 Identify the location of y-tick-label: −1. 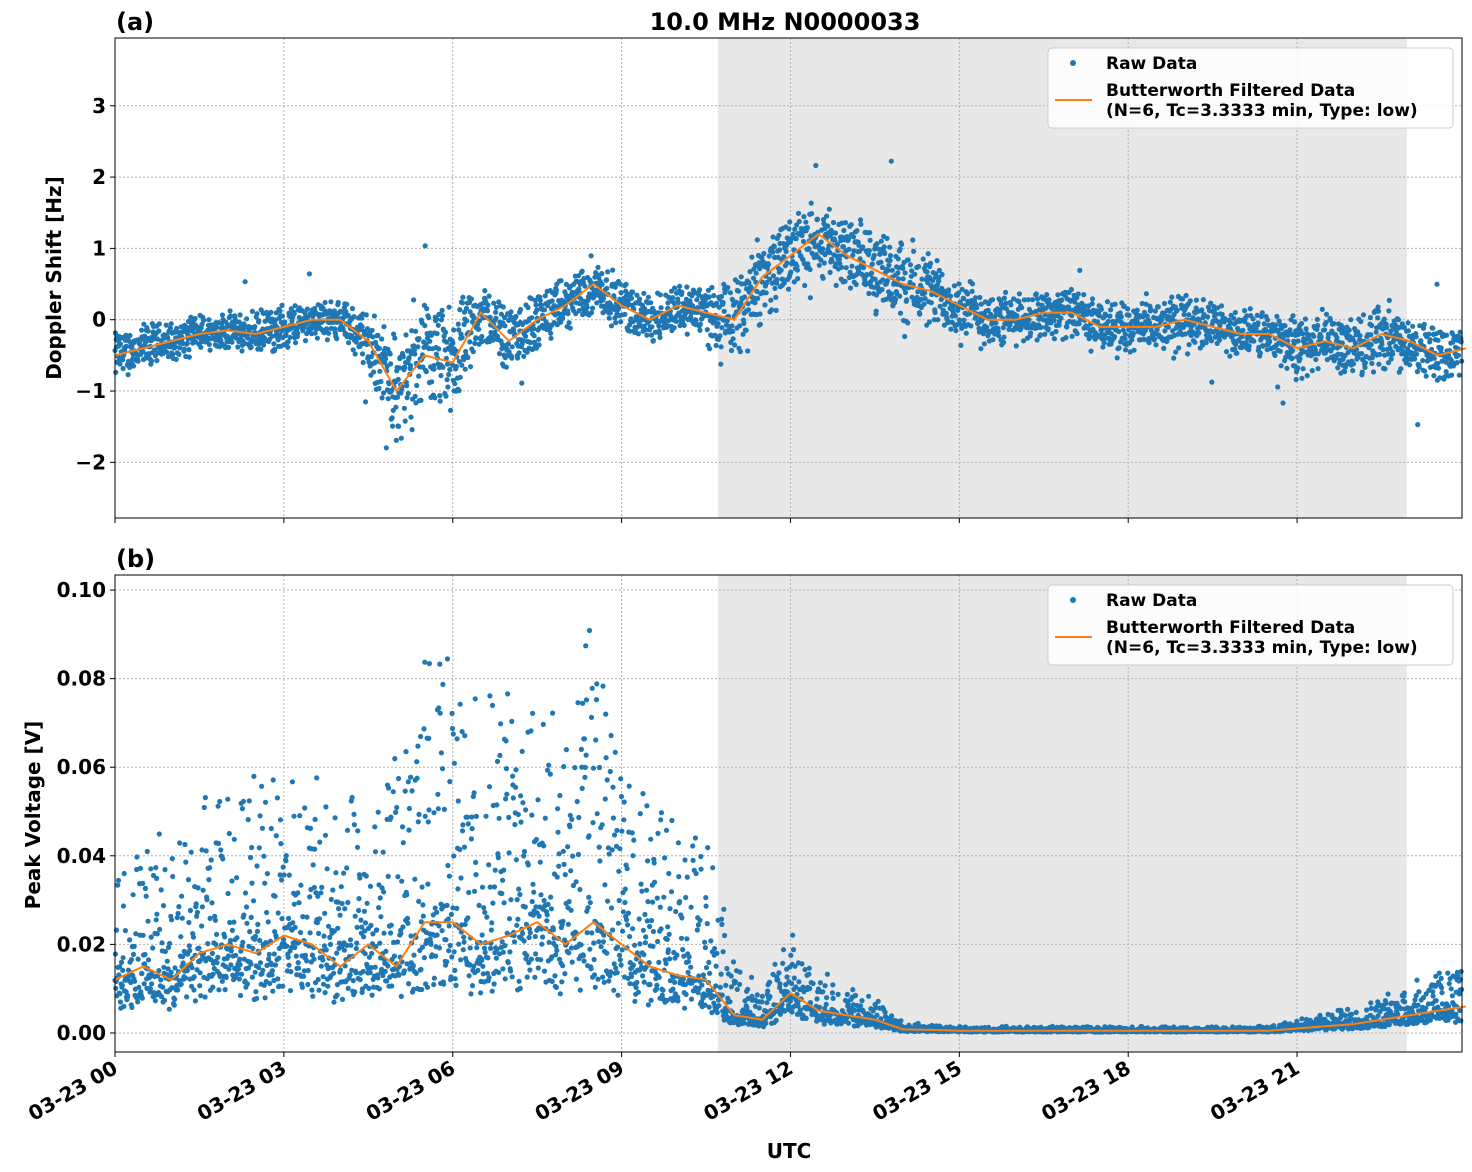
(90, 391).